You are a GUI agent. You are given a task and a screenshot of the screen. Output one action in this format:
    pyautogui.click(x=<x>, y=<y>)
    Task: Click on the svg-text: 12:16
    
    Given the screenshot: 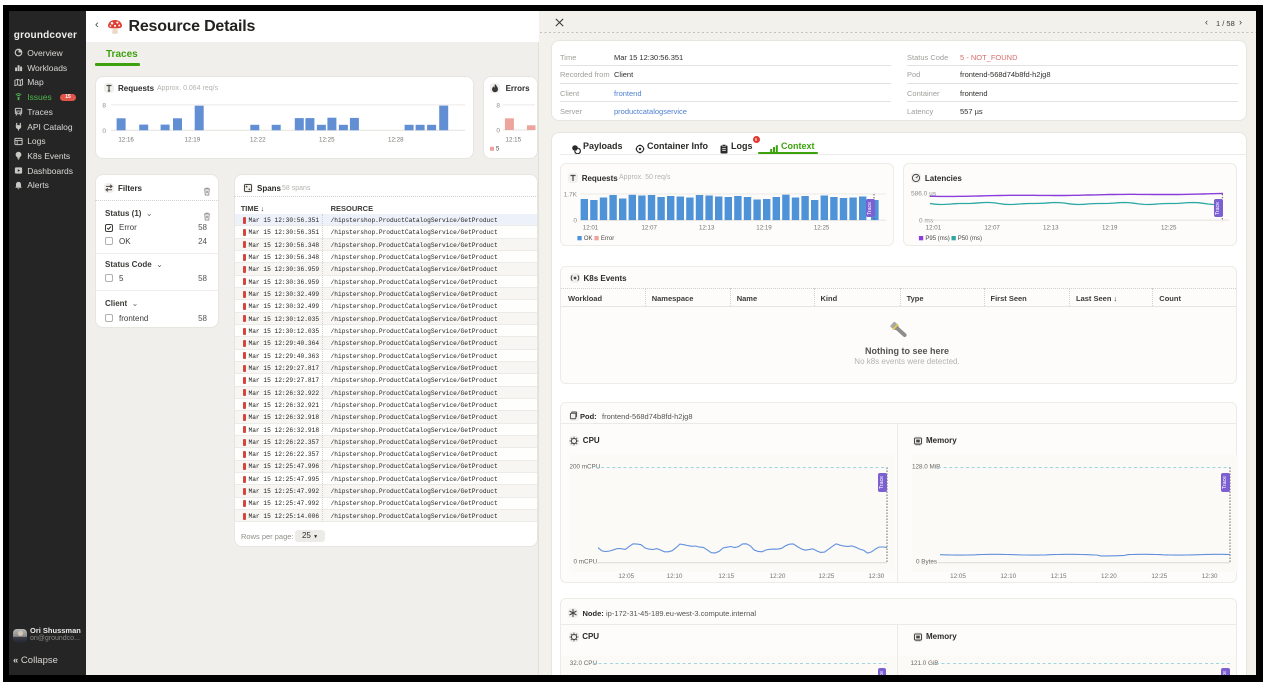 What is the action you would take?
    pyautogui.click(x=126, y=140)
    